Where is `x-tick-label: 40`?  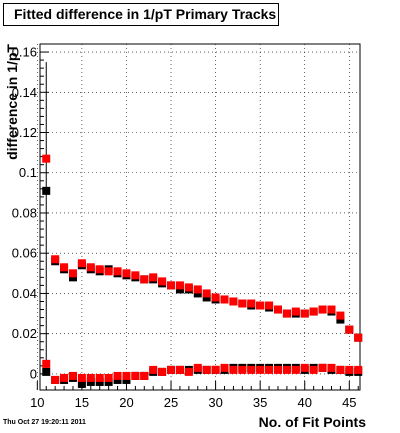 x-tick-label: 40 is located at coordinates (305, 402).